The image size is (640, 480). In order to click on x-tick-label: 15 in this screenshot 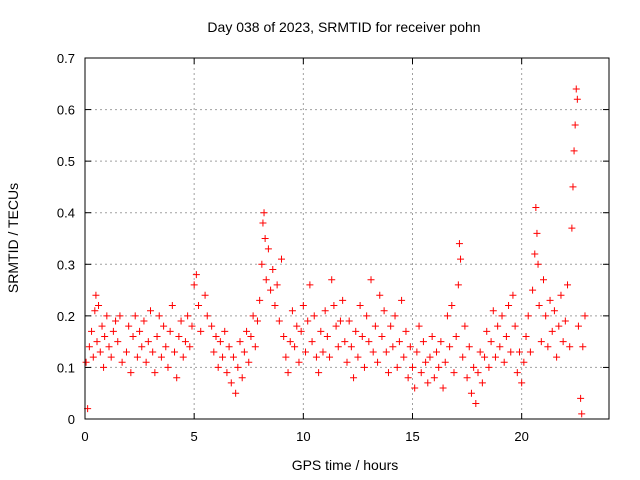, I will do `click(412, 436)`.